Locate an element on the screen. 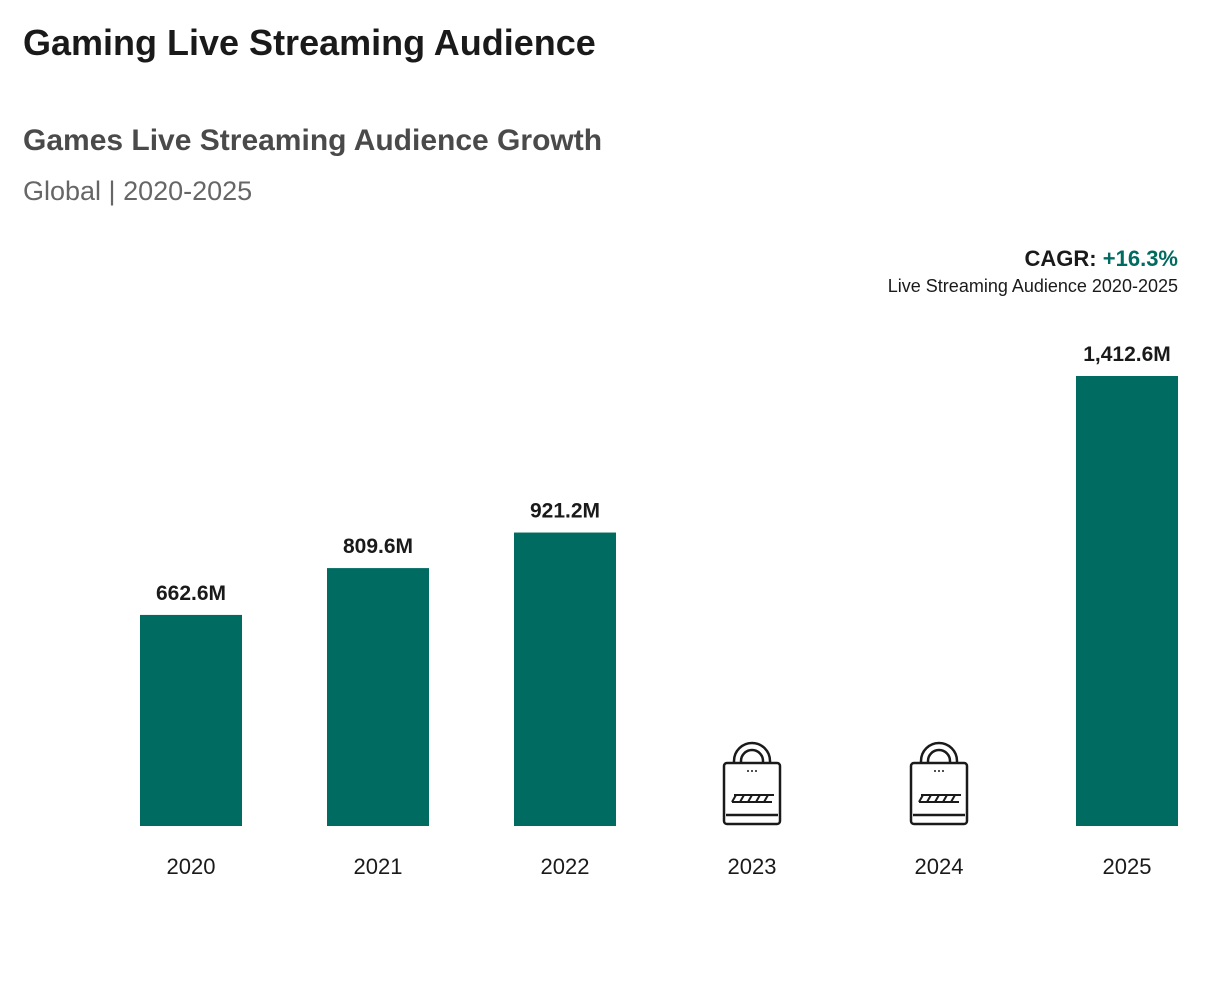 This screenshot has width=1228, height=996. chart-subtitle: Global | 2020-2025 is located at coordinates (138, 191).